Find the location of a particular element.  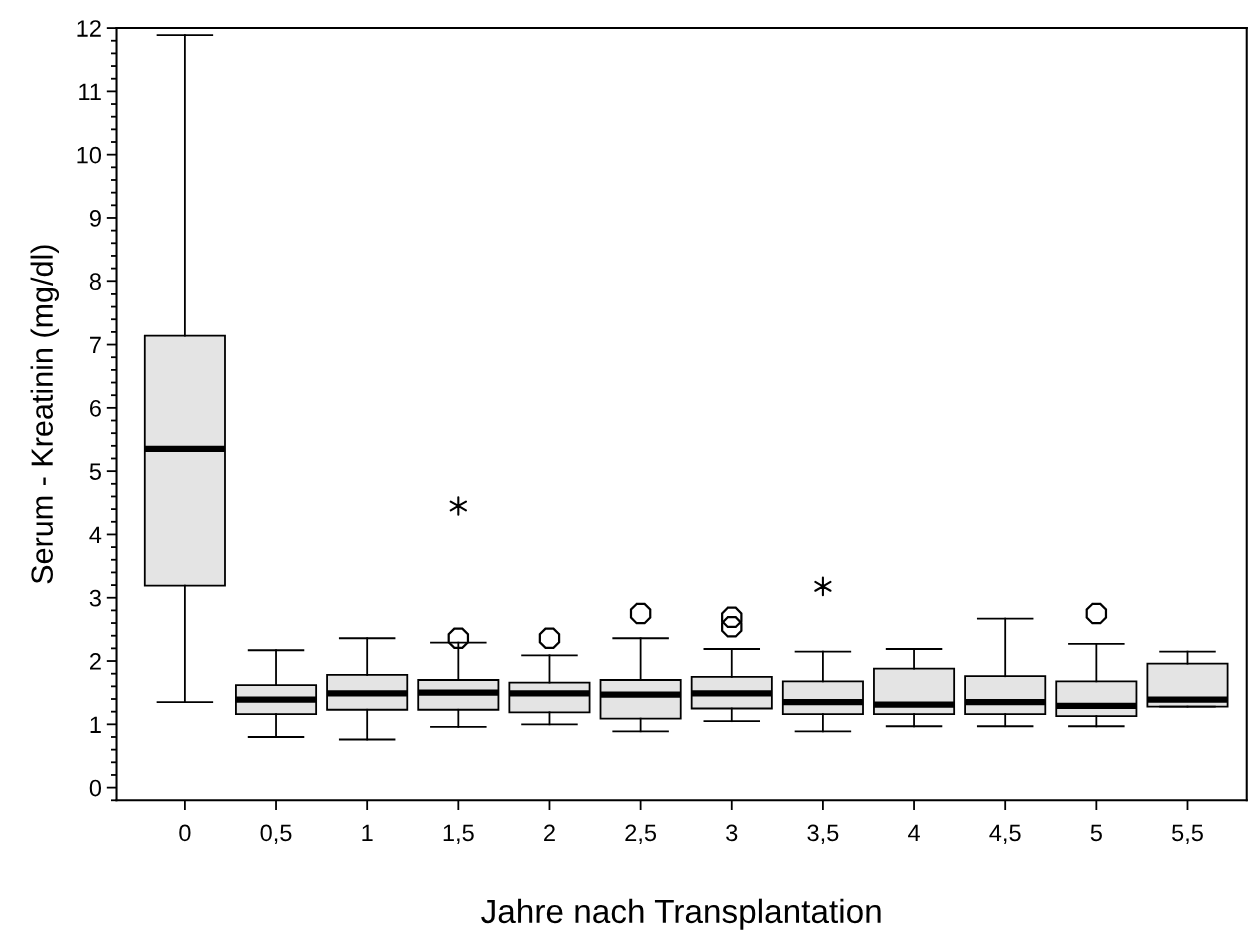

y-tick-label: 2 is located at coordinates (95, 661).